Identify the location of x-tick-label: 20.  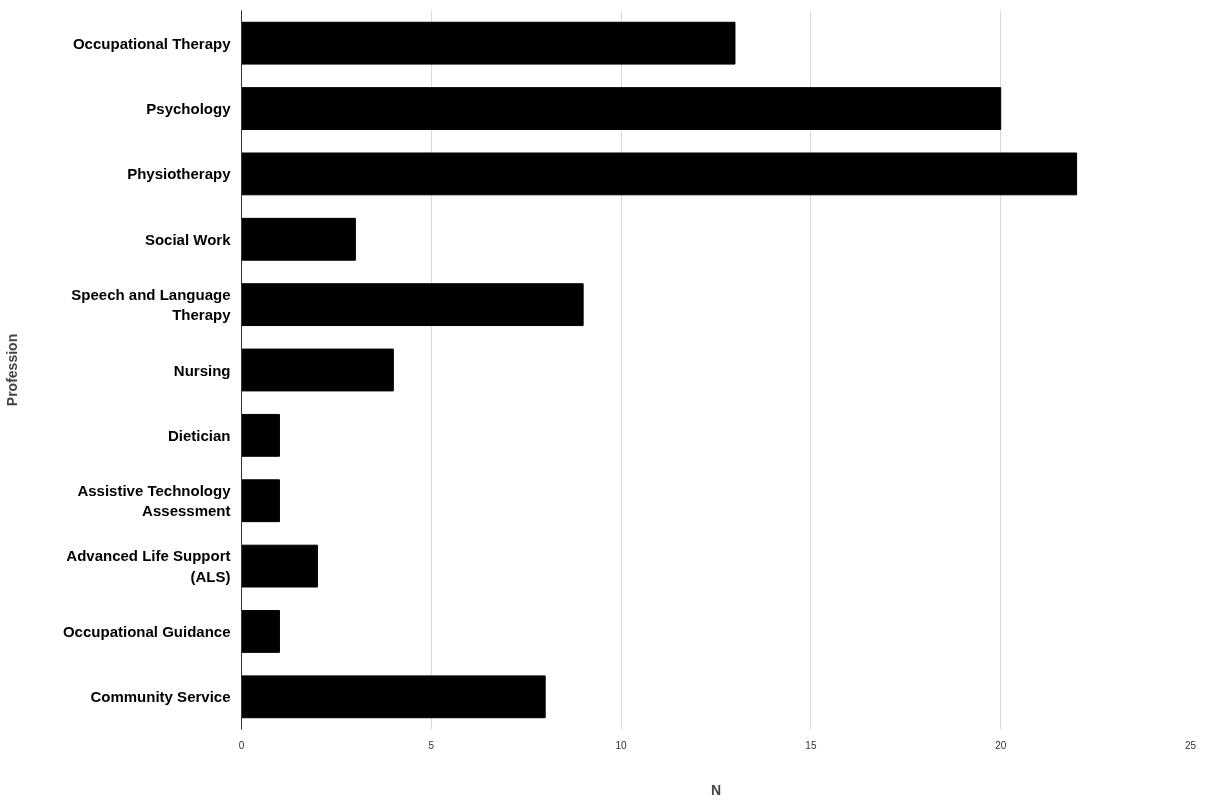
(1001, 745).